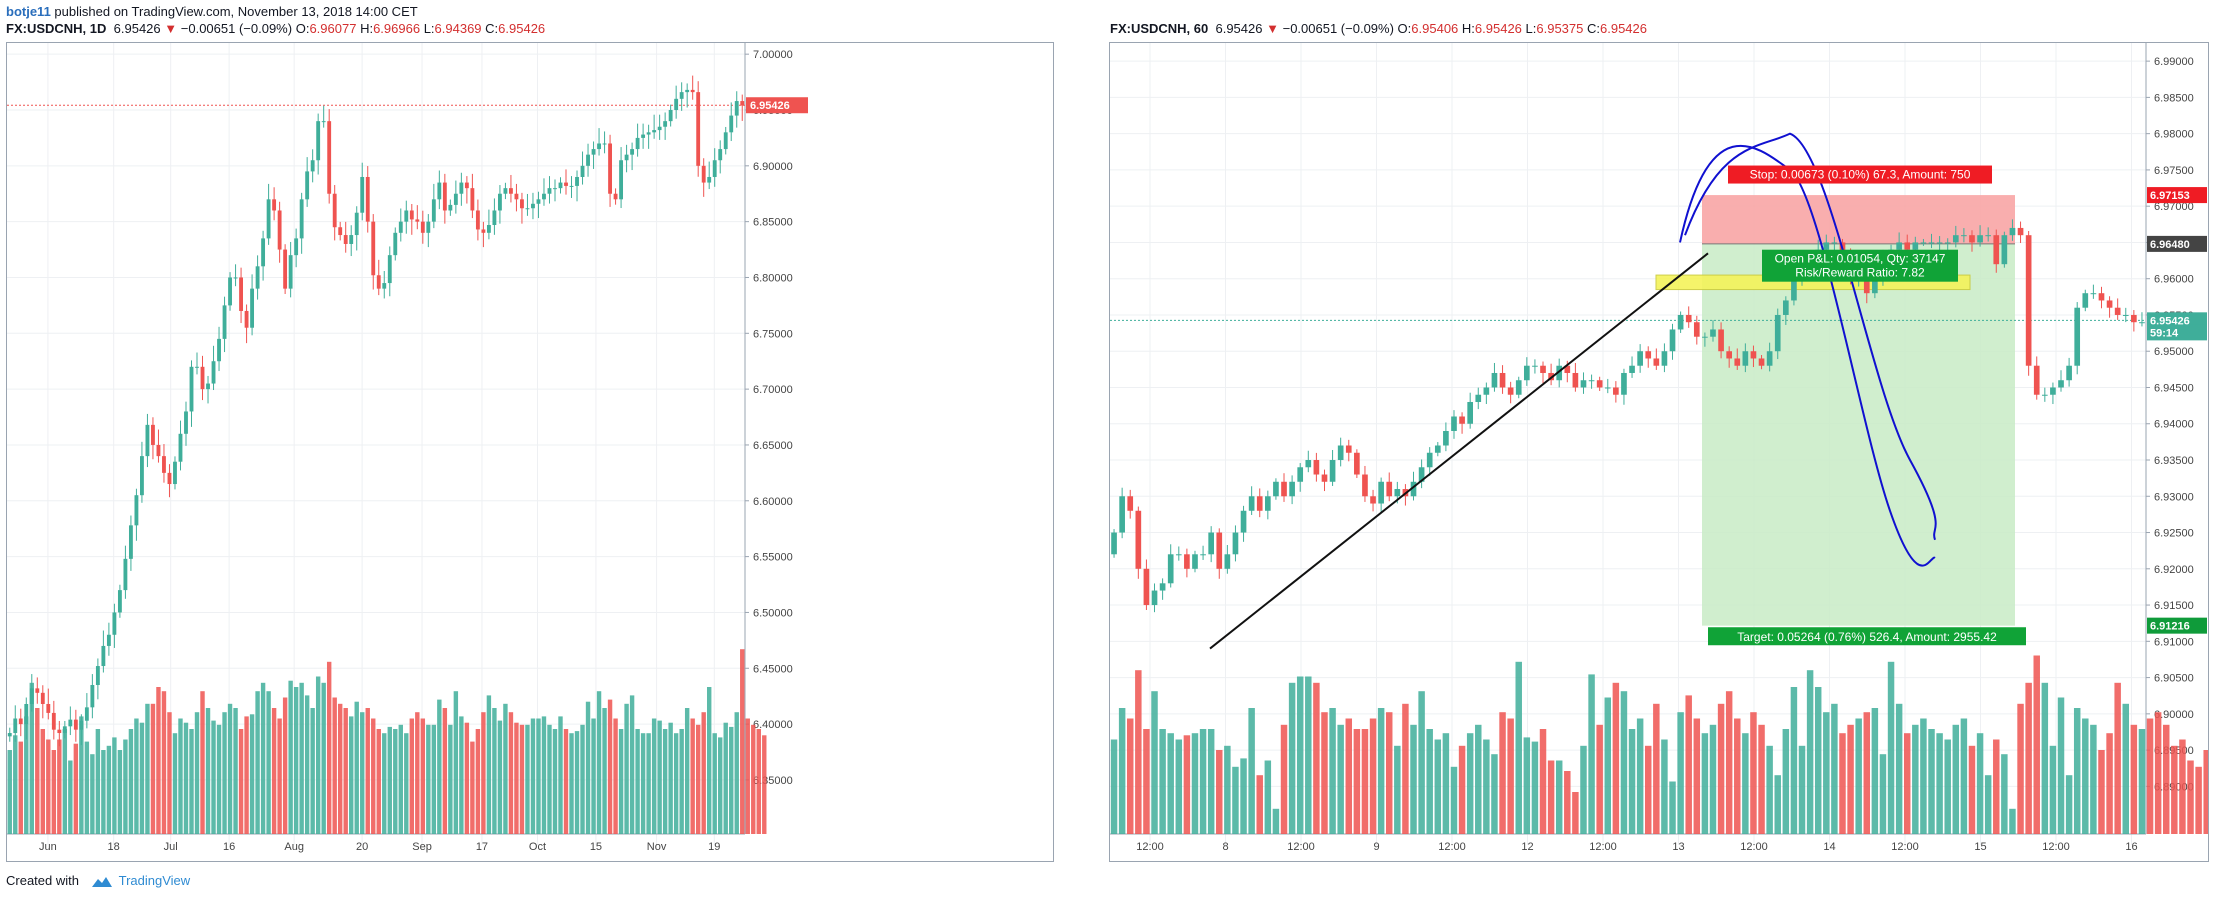 This screenshot has width=2214, height=899. What do you see at coordinates (2174, 606) in the screenshot?
I see `y-tick-label: 6.91500` at bounding box center [2174, 606].